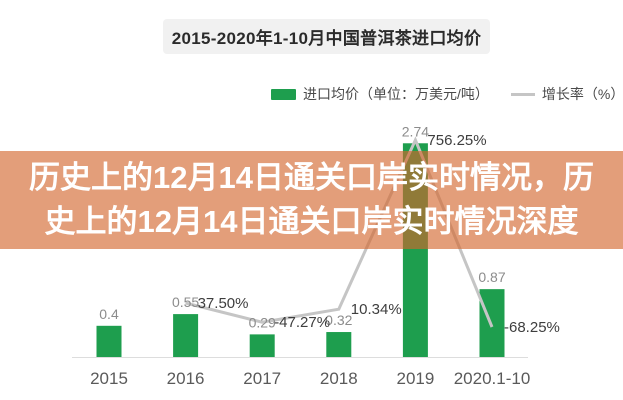 The width and height of the screenshot is (623, 400). I want to click on bar-value-label: 0.55, so click(185, 302).